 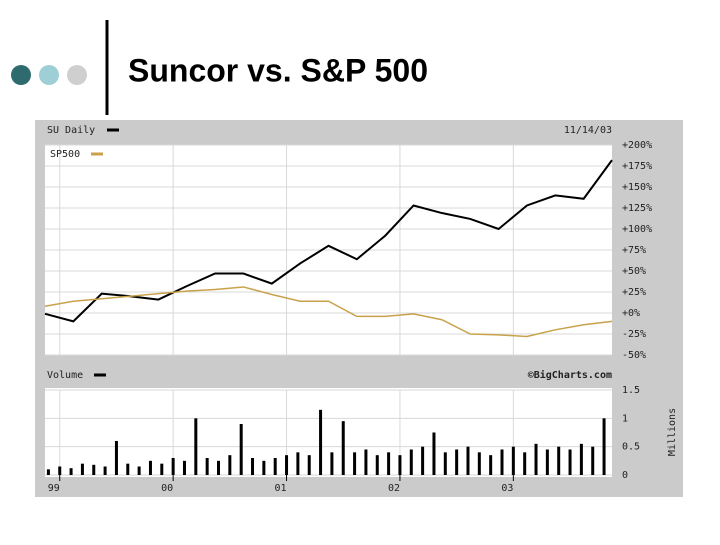 What do you see at coordinates (278, 70) in the screenshot?
I see `slide-title: Suncor vs. S&P 500` at bounding box center [278, 70].